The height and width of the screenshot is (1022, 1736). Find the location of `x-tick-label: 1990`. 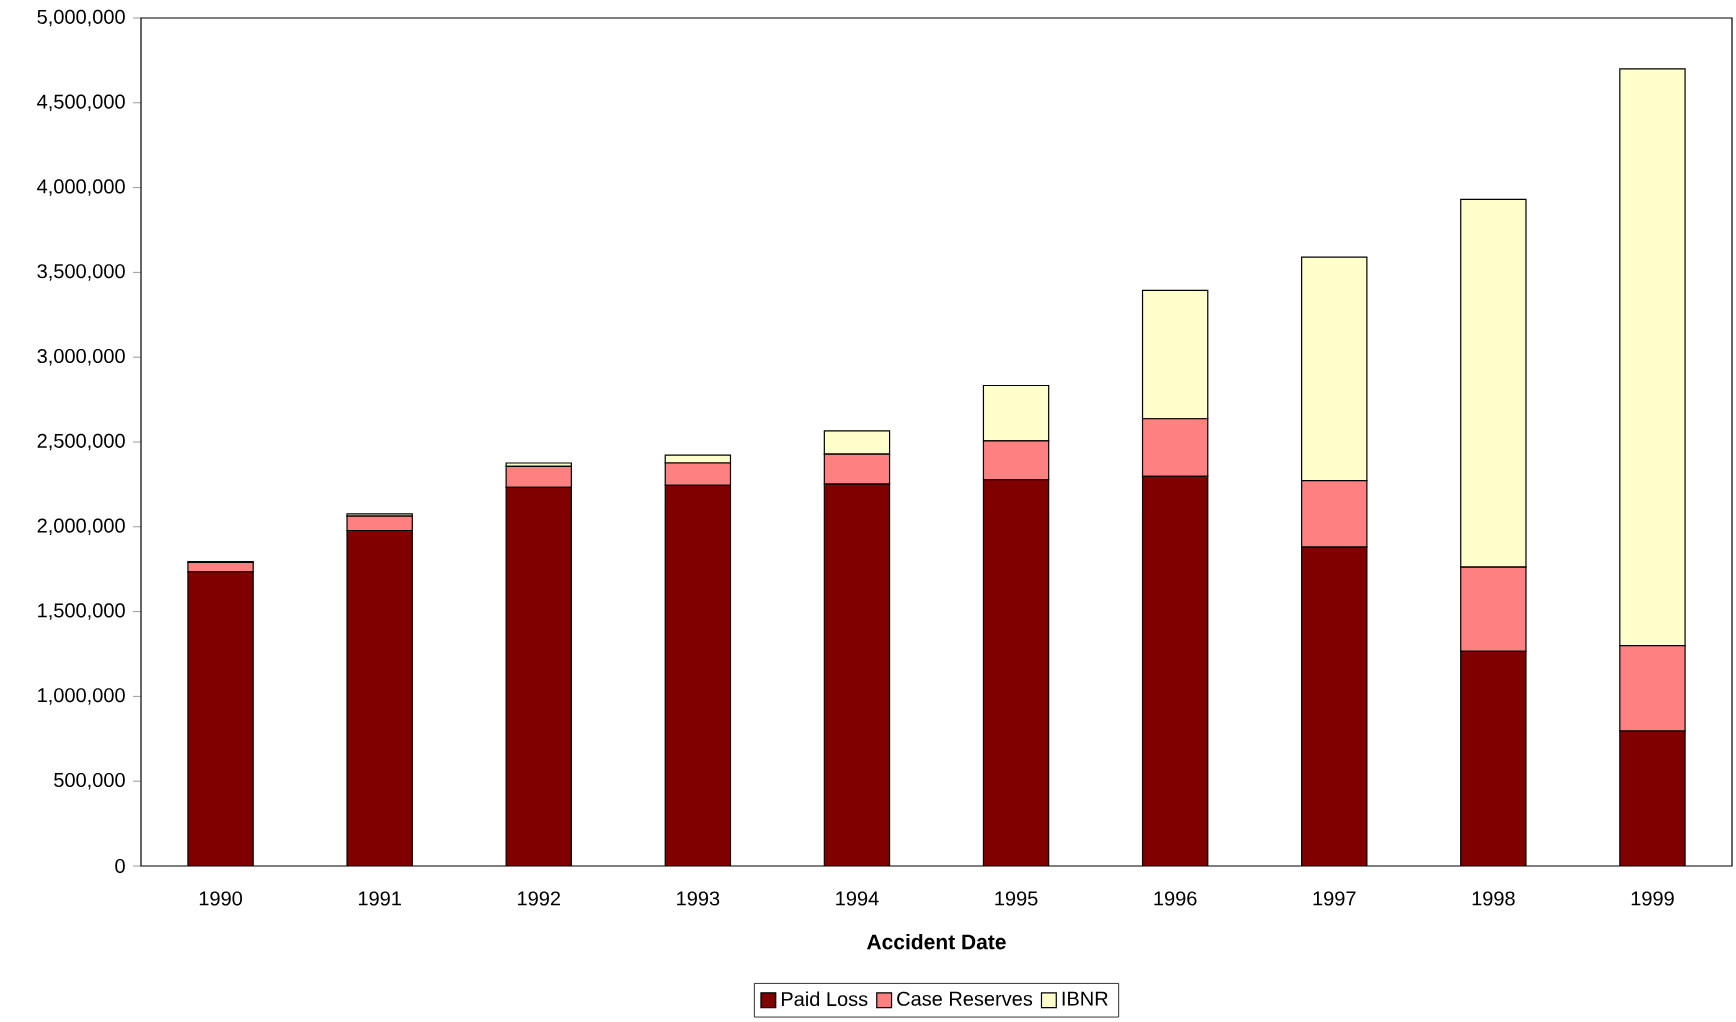

x-tick-label: 1990 is located at coordinates (221, 898).